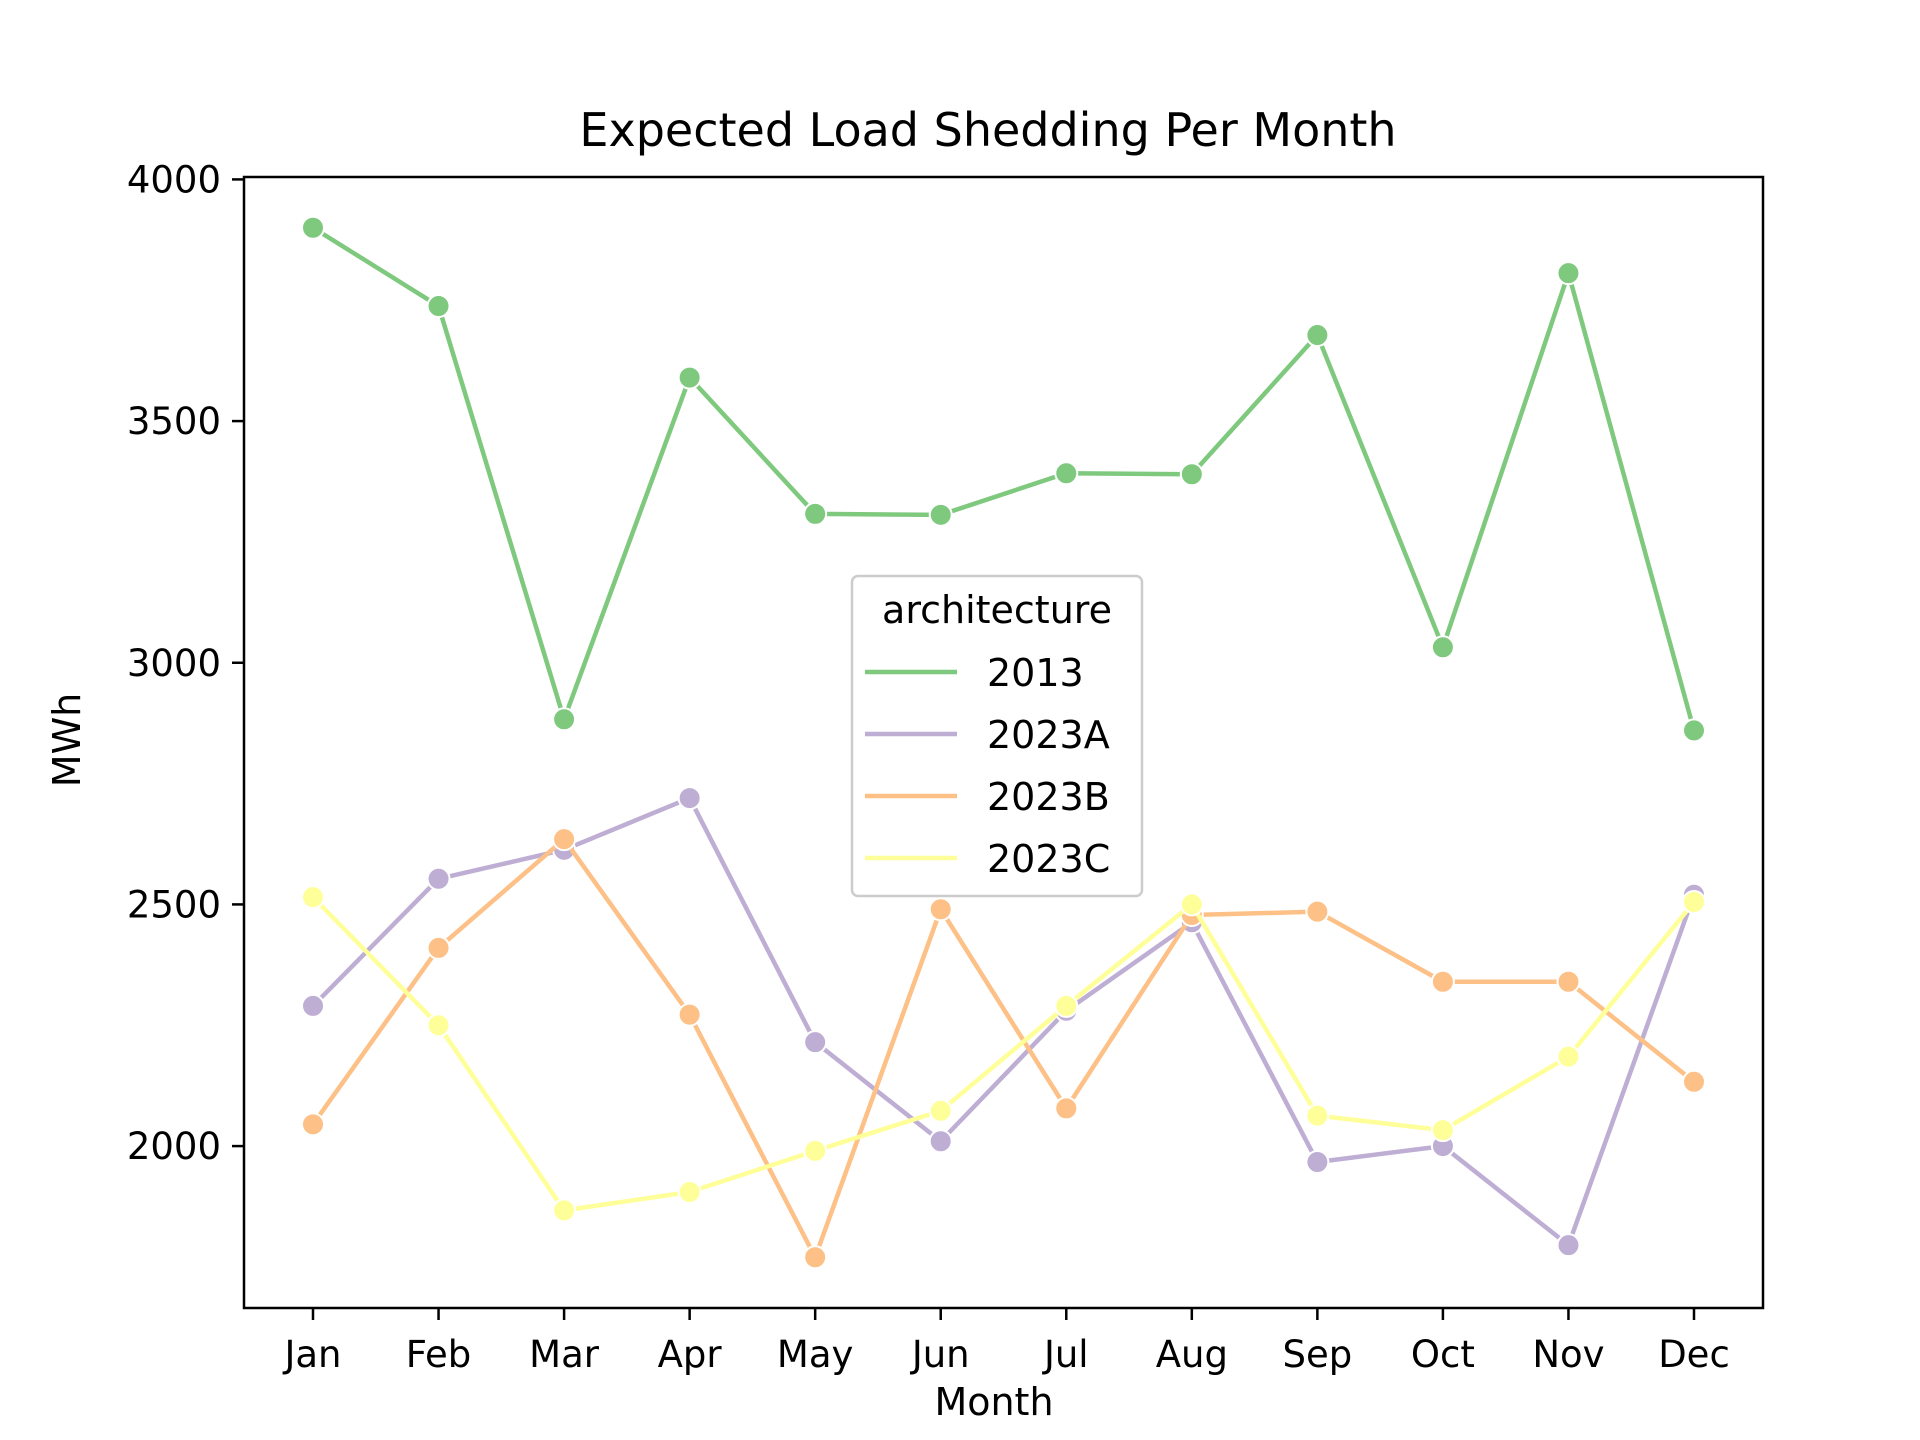  What do you see at coordinates (940, 1141) in the screenshot?
I see `data-point-2023A-Jun` at bounding box center [940, 1141].